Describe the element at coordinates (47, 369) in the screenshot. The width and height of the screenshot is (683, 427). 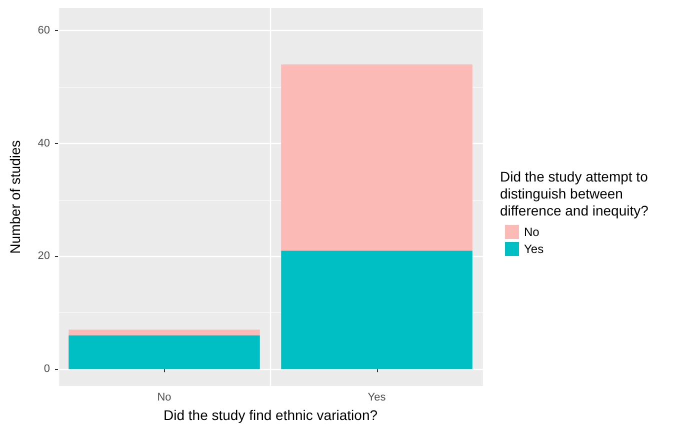
I see `y-tick-label: 0` at that location.